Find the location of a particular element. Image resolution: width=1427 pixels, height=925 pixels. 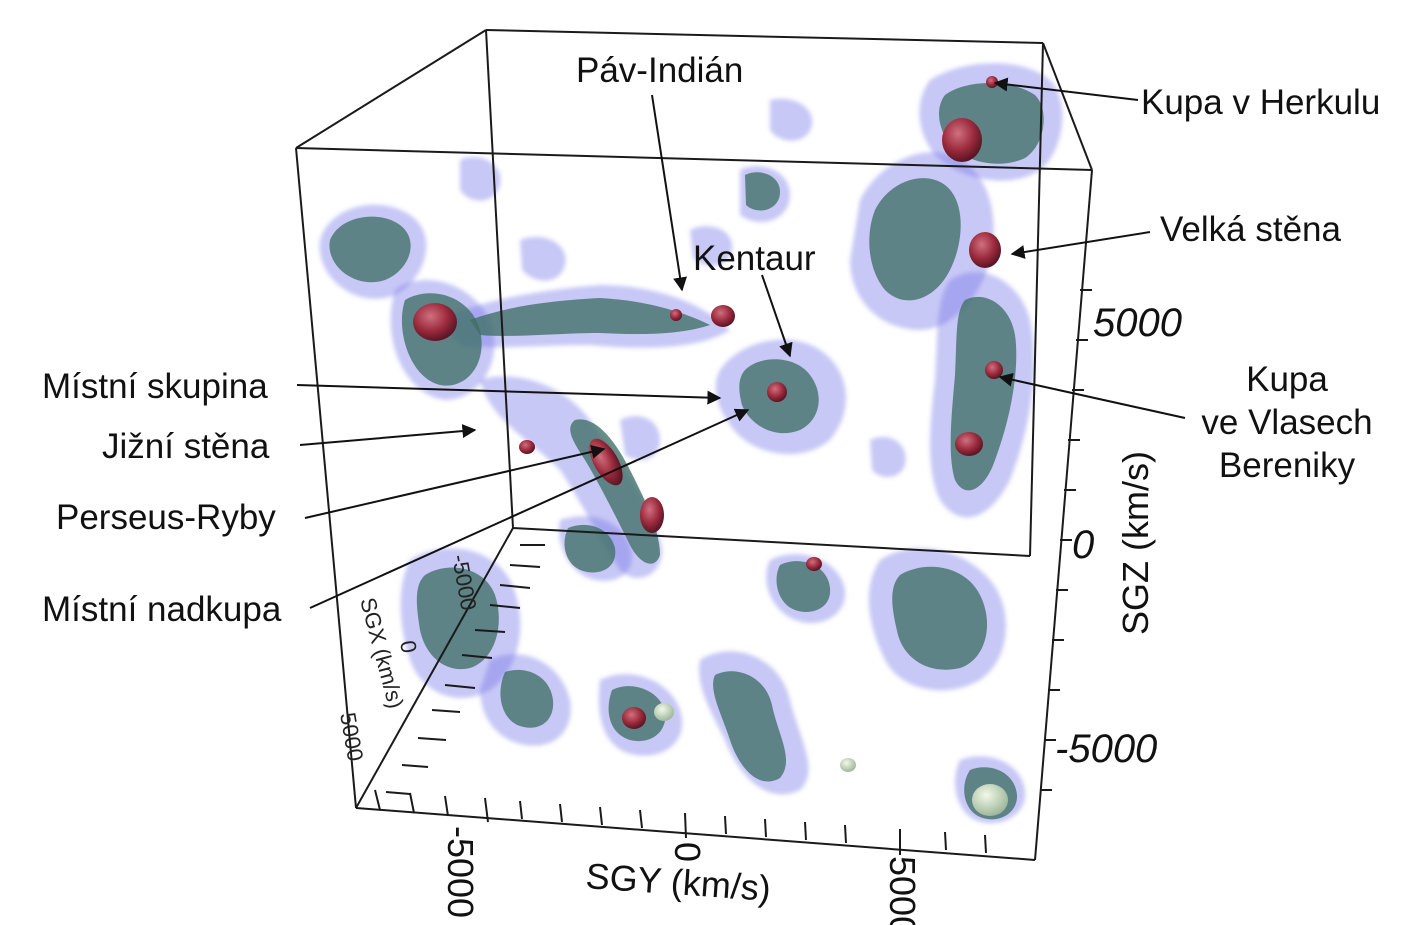

sgy-tick-5000: 5000 is located at coordinates (902, 890).